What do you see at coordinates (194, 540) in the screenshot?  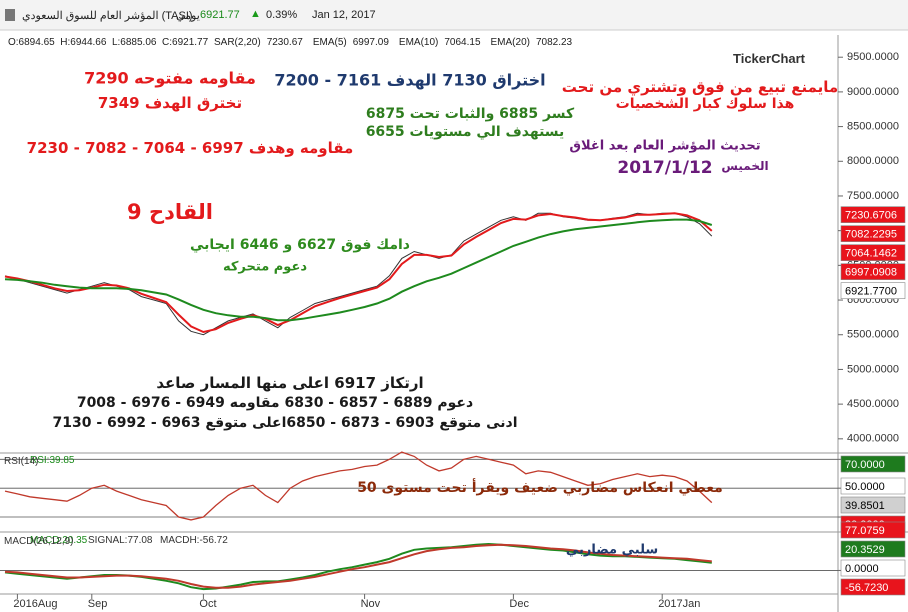 I see `readout: MACDH:-56.72` at bounding box center [194, 540].